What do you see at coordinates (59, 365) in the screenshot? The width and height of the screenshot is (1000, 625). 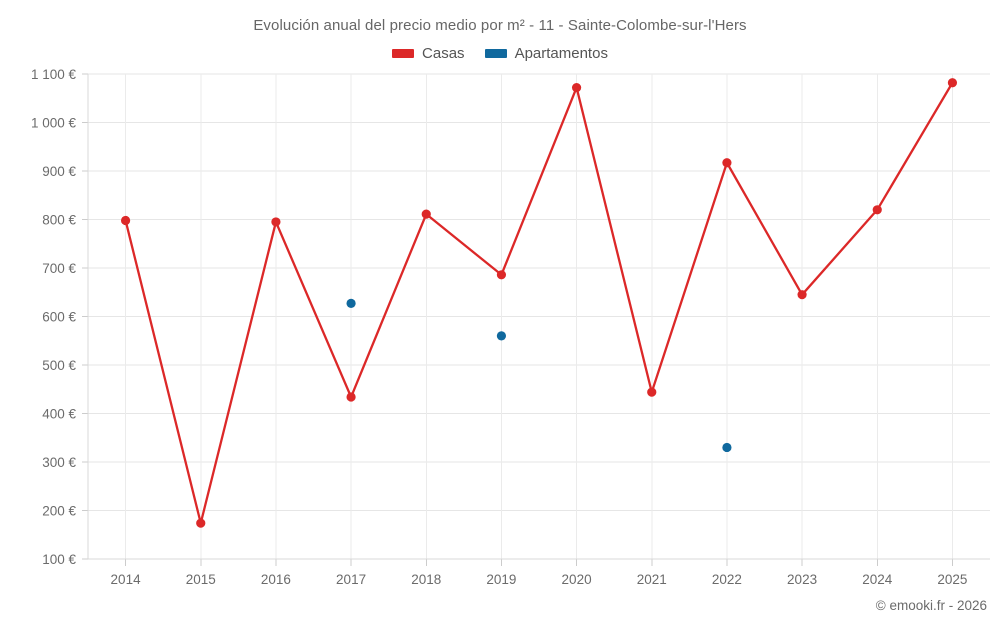 I see `y-axis-tick-label: 500 €` at bounding box center [59, 365].